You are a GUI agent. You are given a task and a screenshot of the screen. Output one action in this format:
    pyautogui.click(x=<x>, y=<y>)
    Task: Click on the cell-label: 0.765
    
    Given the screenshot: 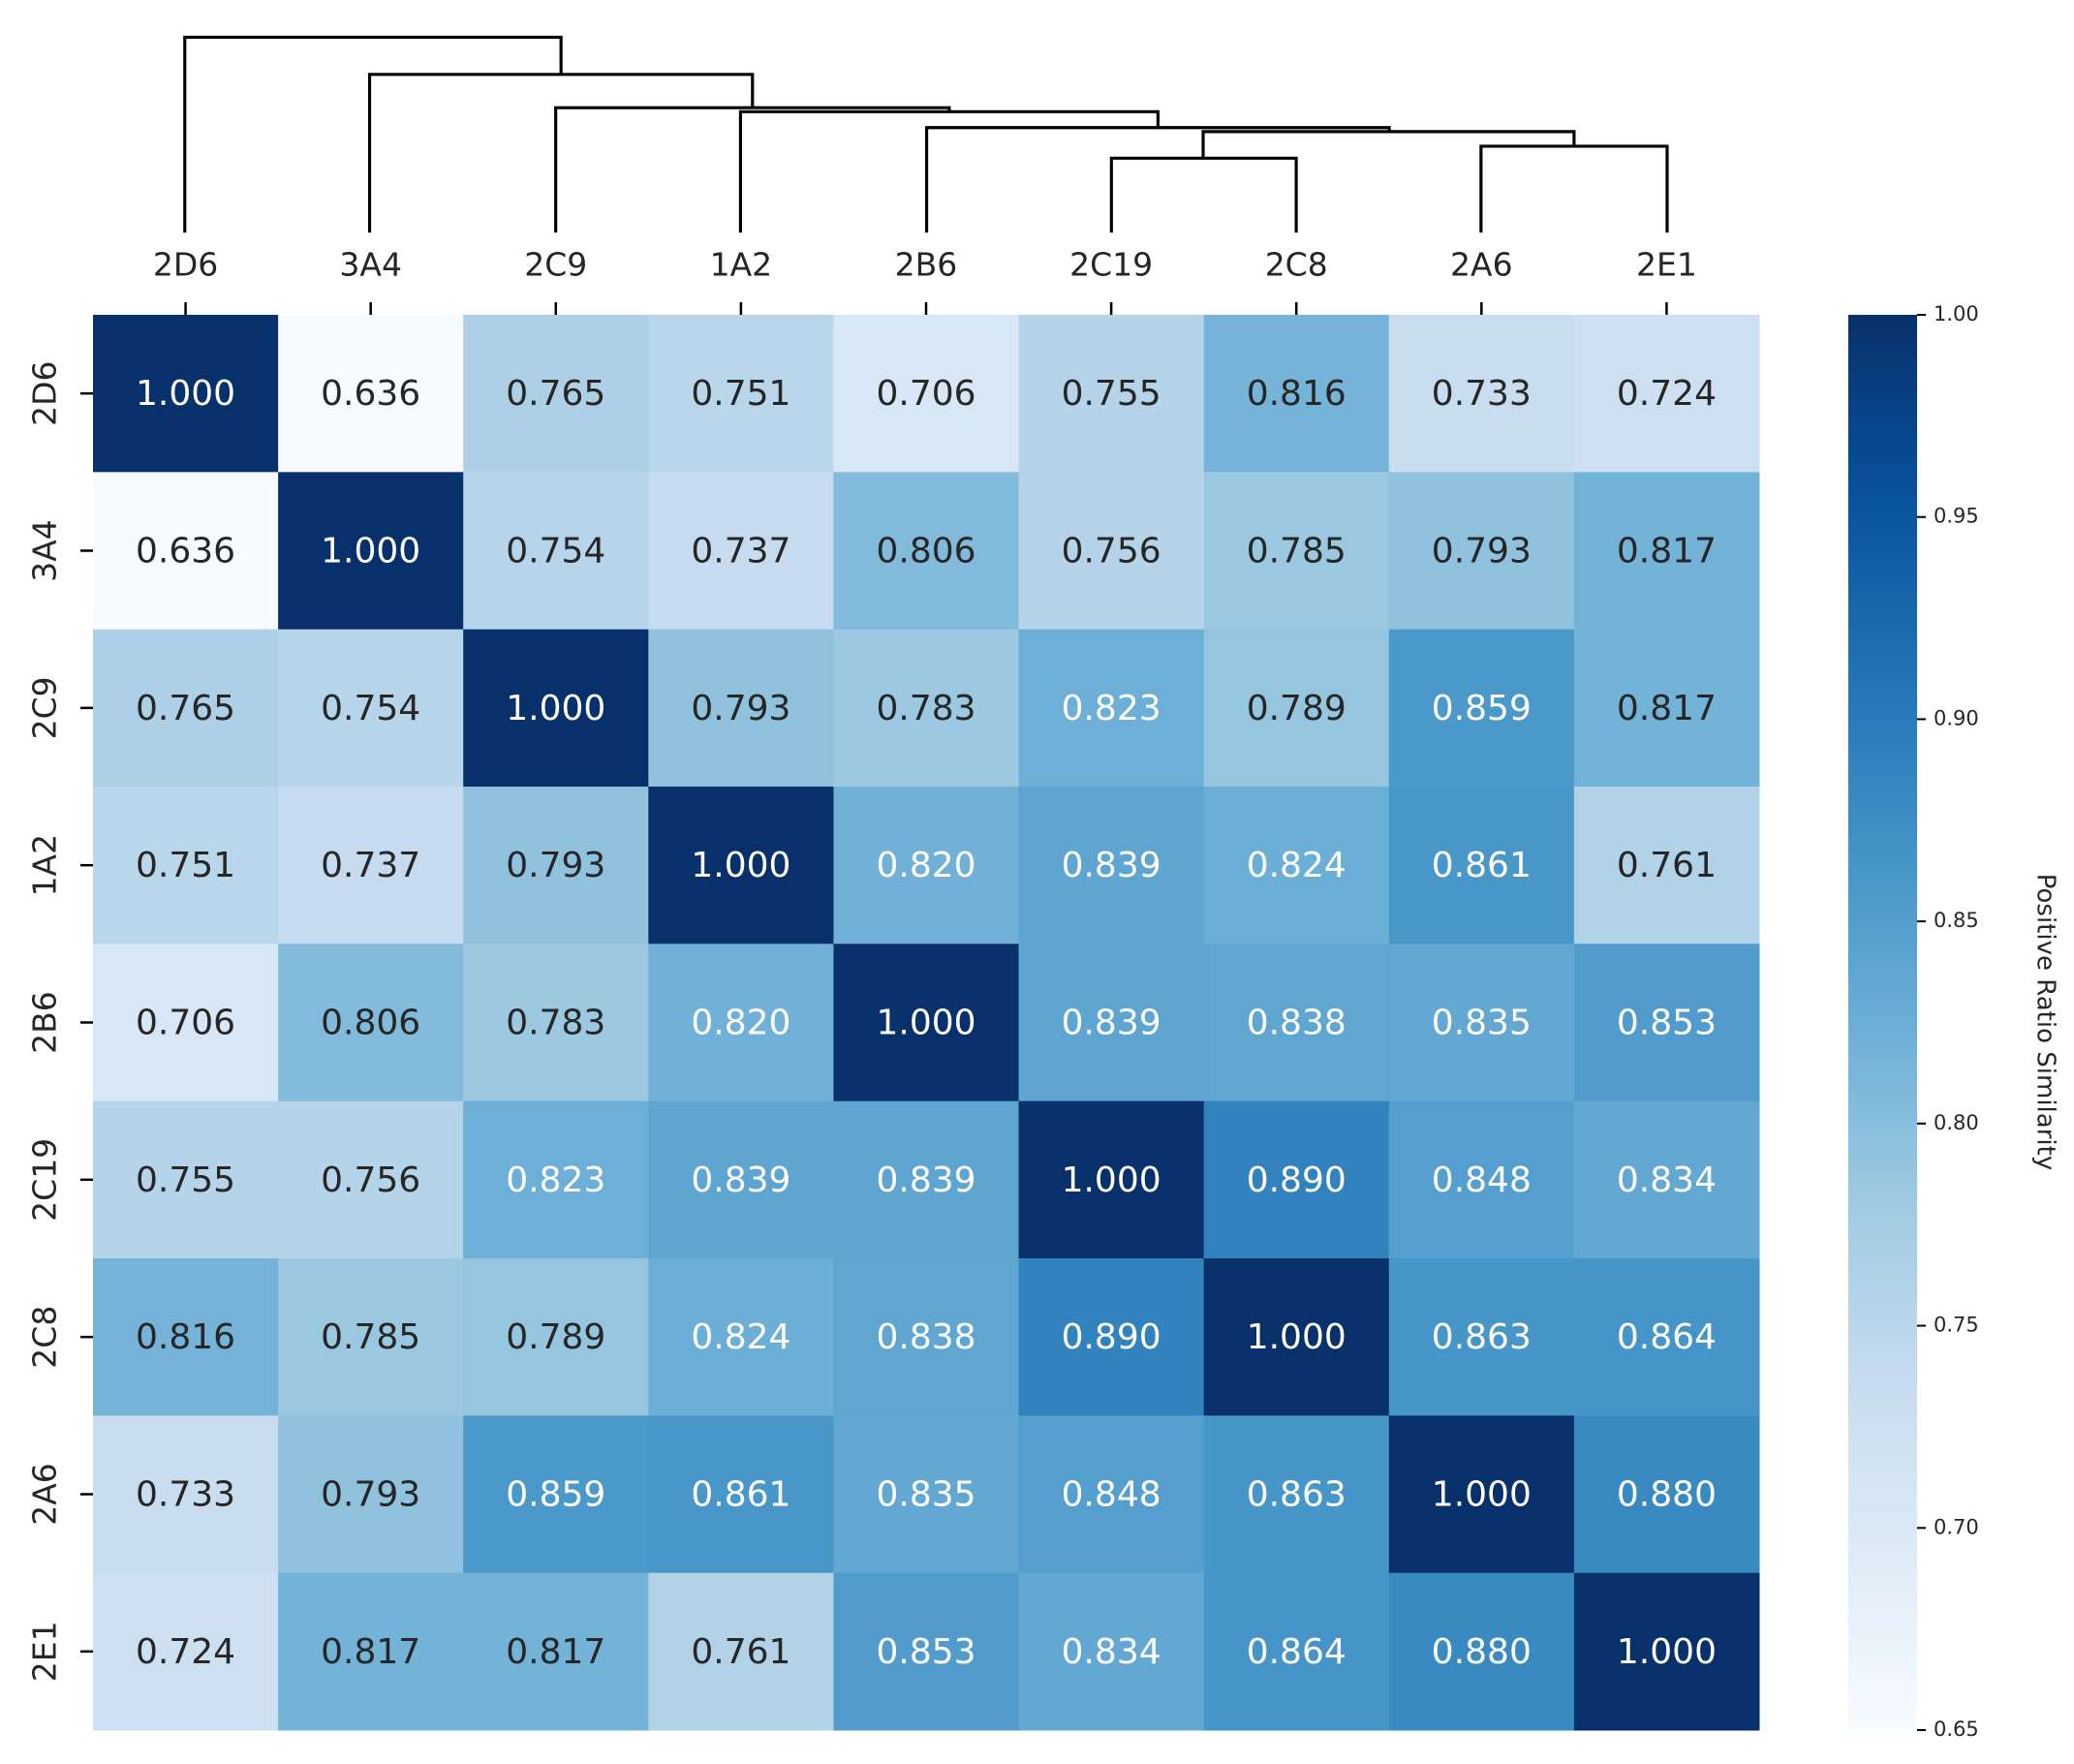 What is the action you would take?
    pyautogui.click(x=185, y=708)
    